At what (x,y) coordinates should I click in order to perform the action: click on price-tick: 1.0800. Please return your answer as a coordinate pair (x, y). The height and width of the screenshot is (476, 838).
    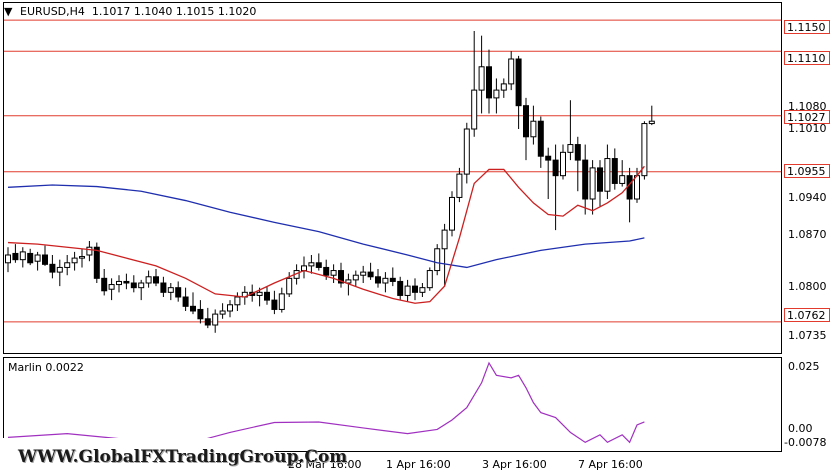
    Looking at the image, I should click on (807, 286).